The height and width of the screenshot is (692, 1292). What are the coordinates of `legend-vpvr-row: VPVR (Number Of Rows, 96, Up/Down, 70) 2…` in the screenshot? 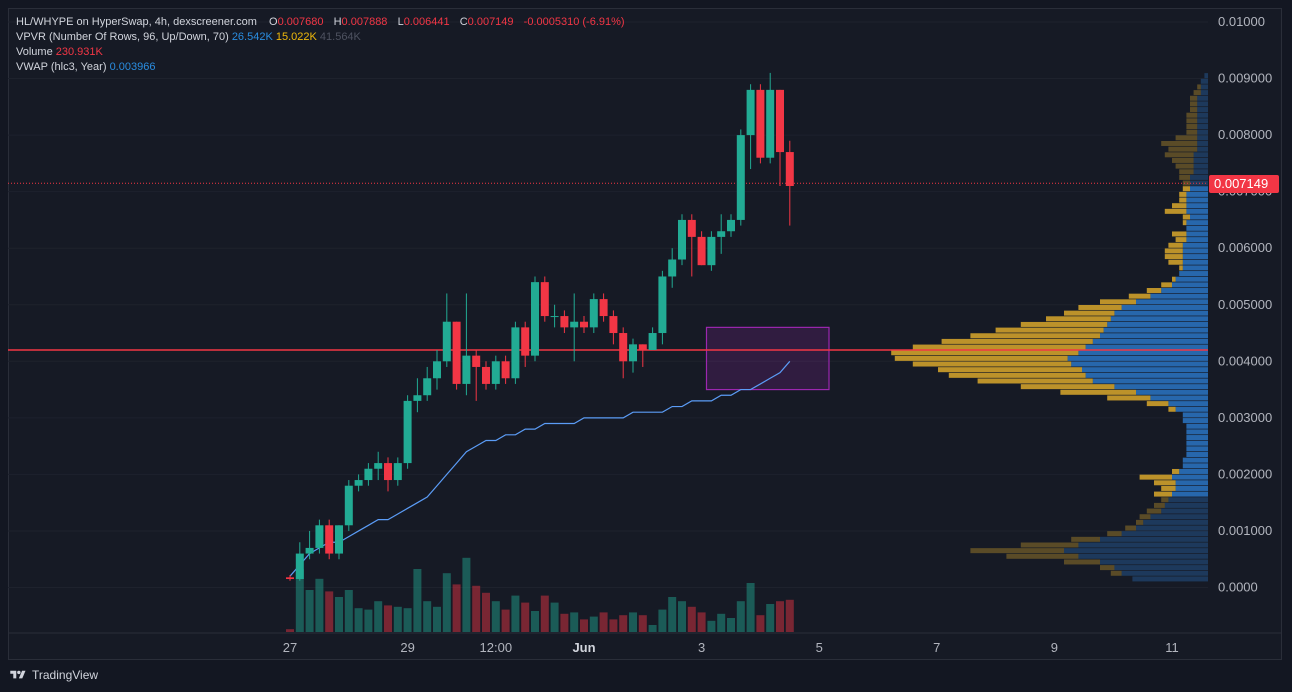 It's located at (188, 37).